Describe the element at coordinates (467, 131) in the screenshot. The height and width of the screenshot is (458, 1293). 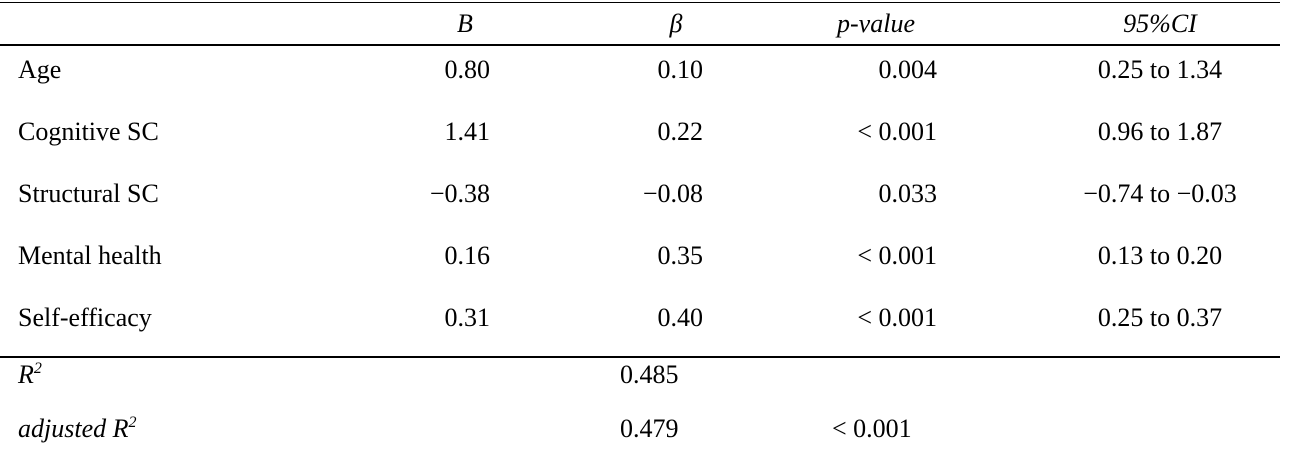
I see `cell-value: 1.41` at that location.